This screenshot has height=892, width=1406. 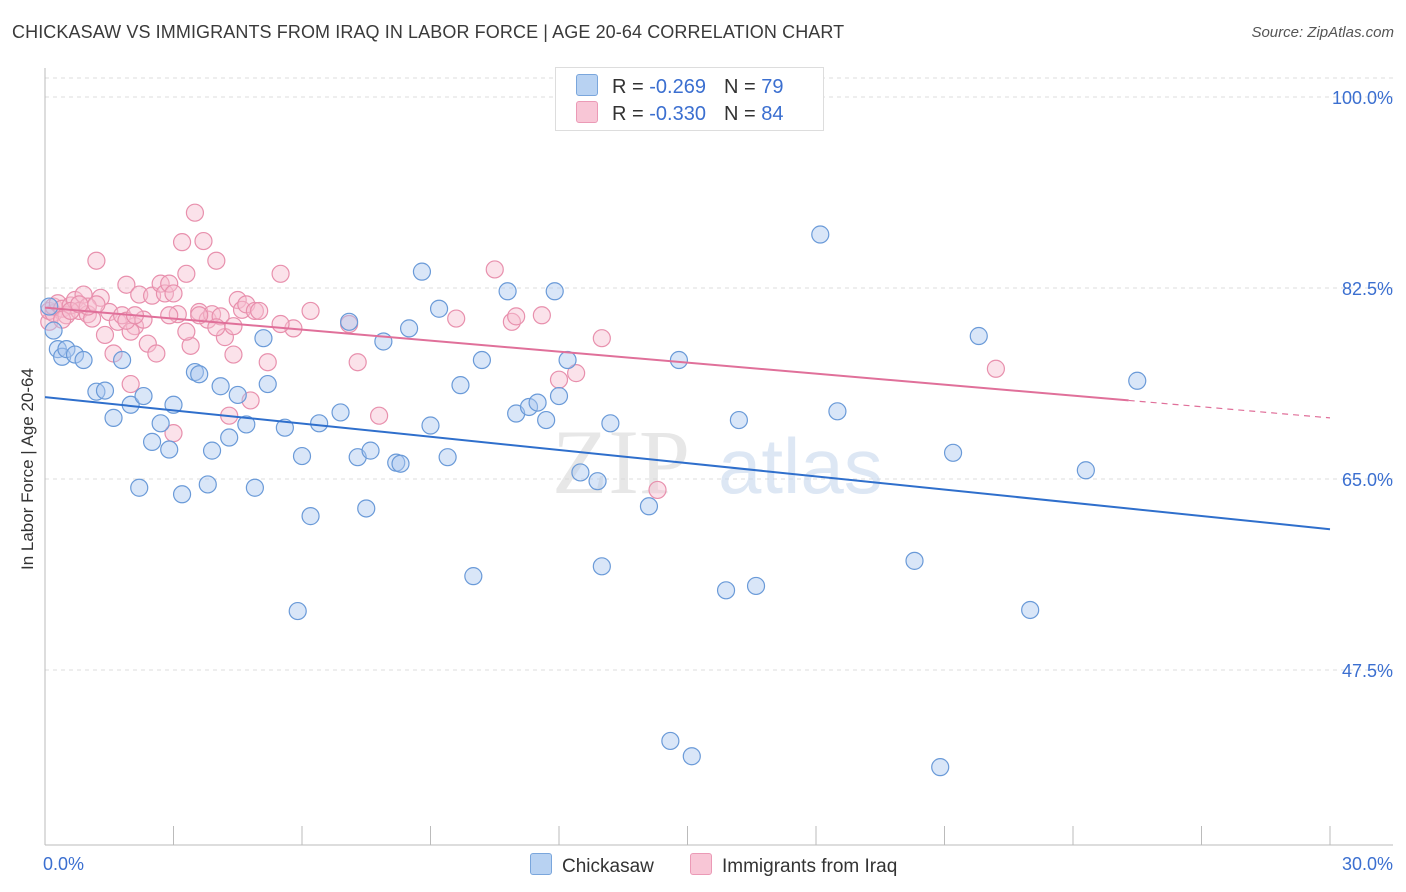 I want to click on legend-r-value: -0.269, so click(x=677, y=87).